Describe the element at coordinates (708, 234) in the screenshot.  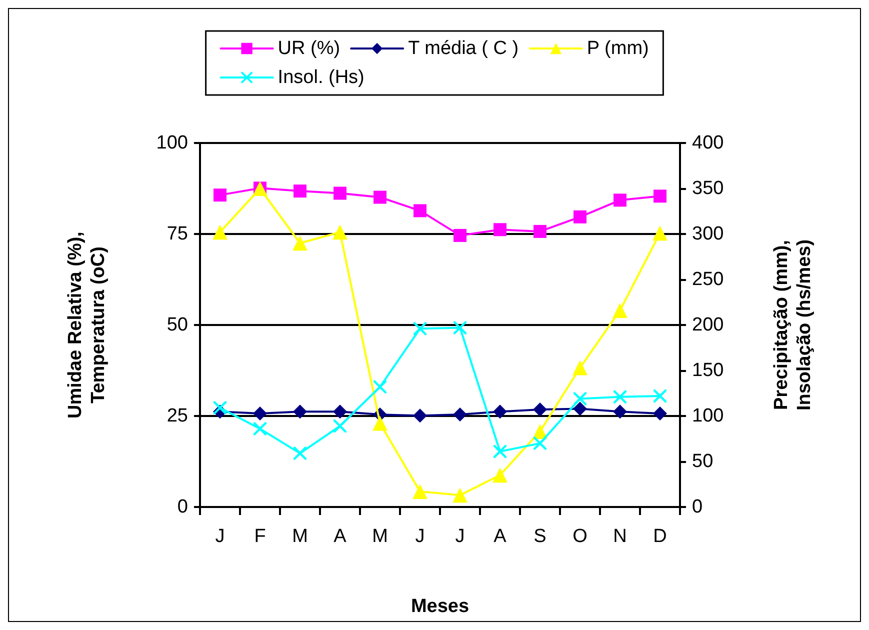
I see `y2-tick-label: 300` at that location.